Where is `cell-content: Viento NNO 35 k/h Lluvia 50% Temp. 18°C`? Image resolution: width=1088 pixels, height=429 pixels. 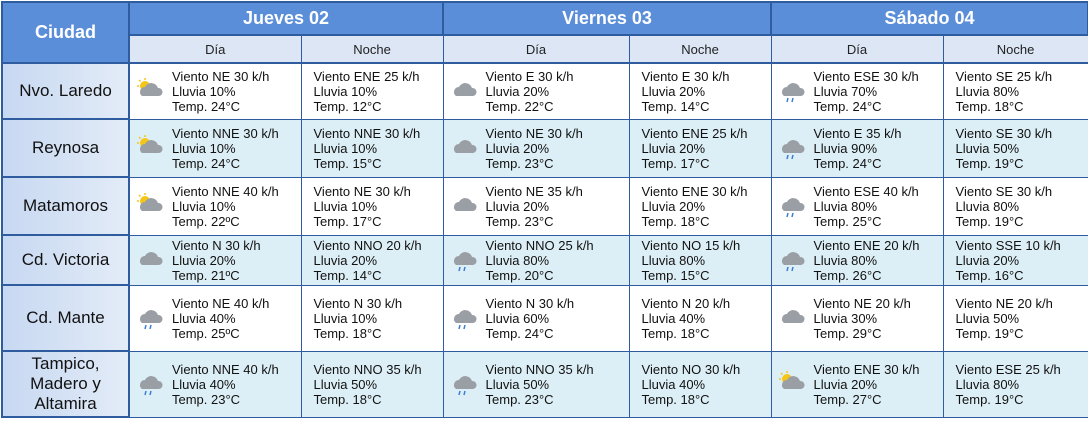
cell-content: Viento NNO 35 k/h Lluvia 50% Temp. 18°C is located at coordinates (372, 384).